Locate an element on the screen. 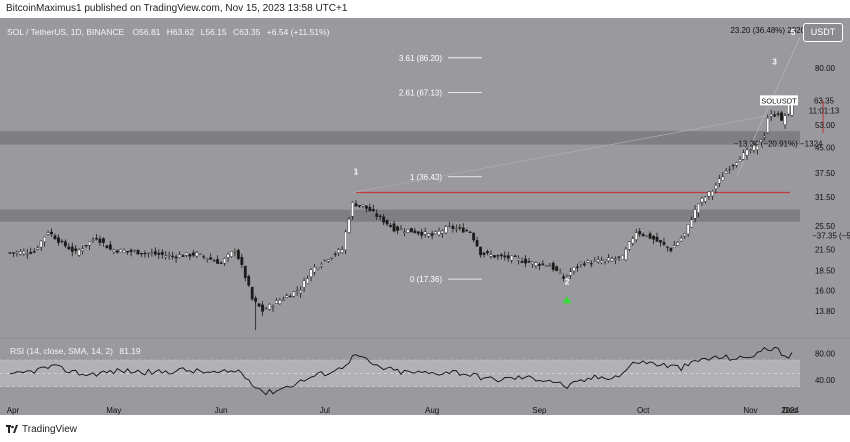  fib-label-0: 3.61 (86.20) is located at coordinates (420, 58).